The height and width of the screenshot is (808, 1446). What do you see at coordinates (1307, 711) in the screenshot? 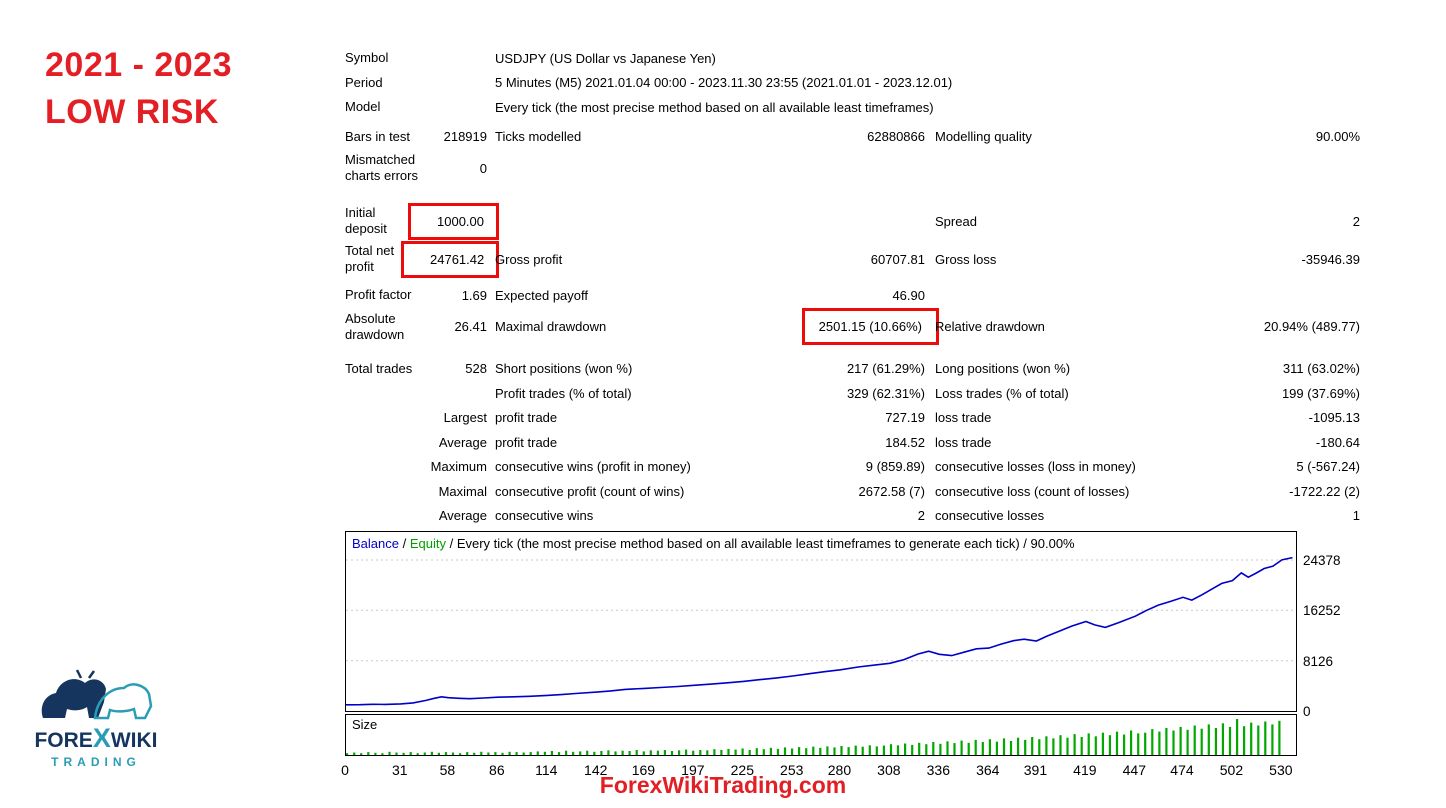
I see `y-axis-tick-label: 0` at bounding box center [1307, 711].